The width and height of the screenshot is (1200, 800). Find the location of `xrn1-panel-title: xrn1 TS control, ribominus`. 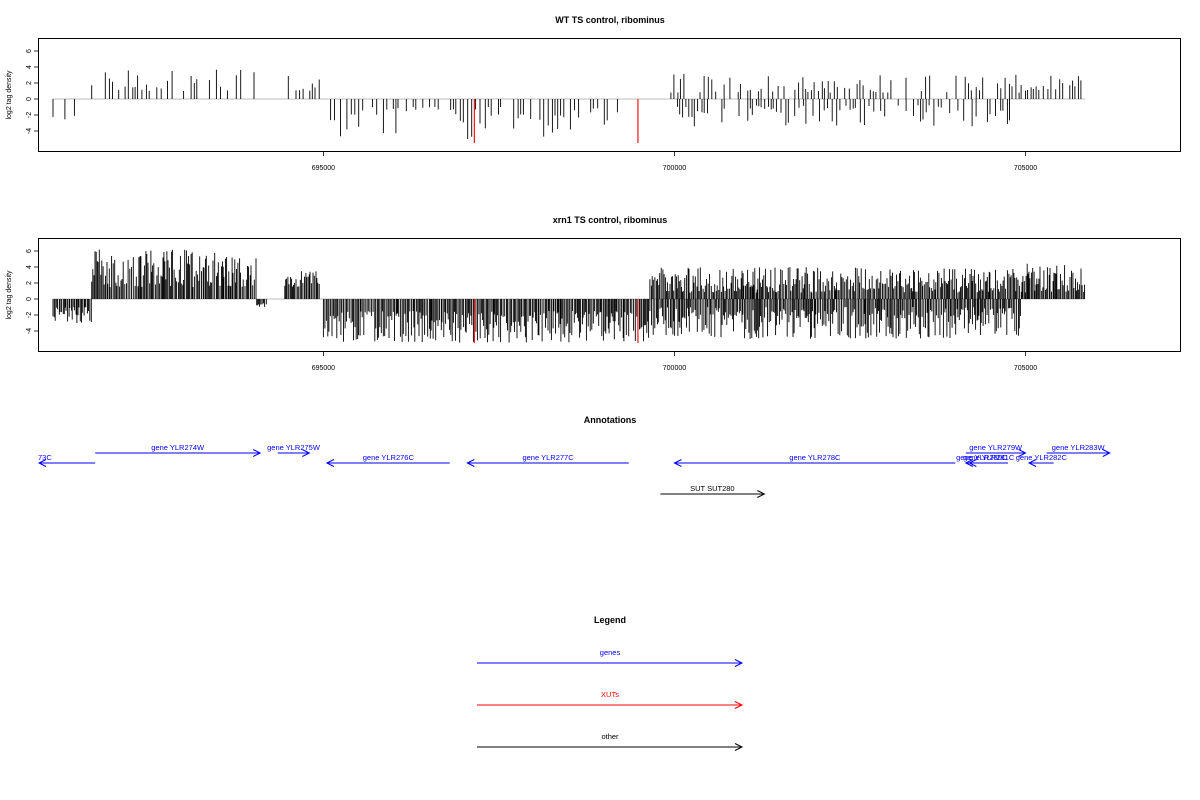

xrn1-panel-title: xrn1 TS control, ribominus is located at coordinates (610, 220).